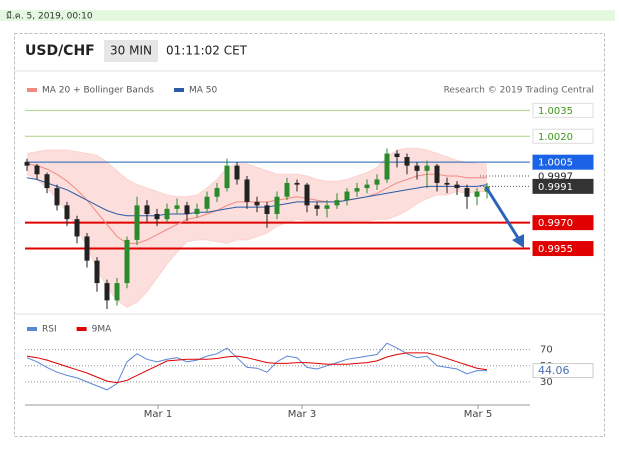  I want to click on level-label: 0.9970, so click(555, 223).